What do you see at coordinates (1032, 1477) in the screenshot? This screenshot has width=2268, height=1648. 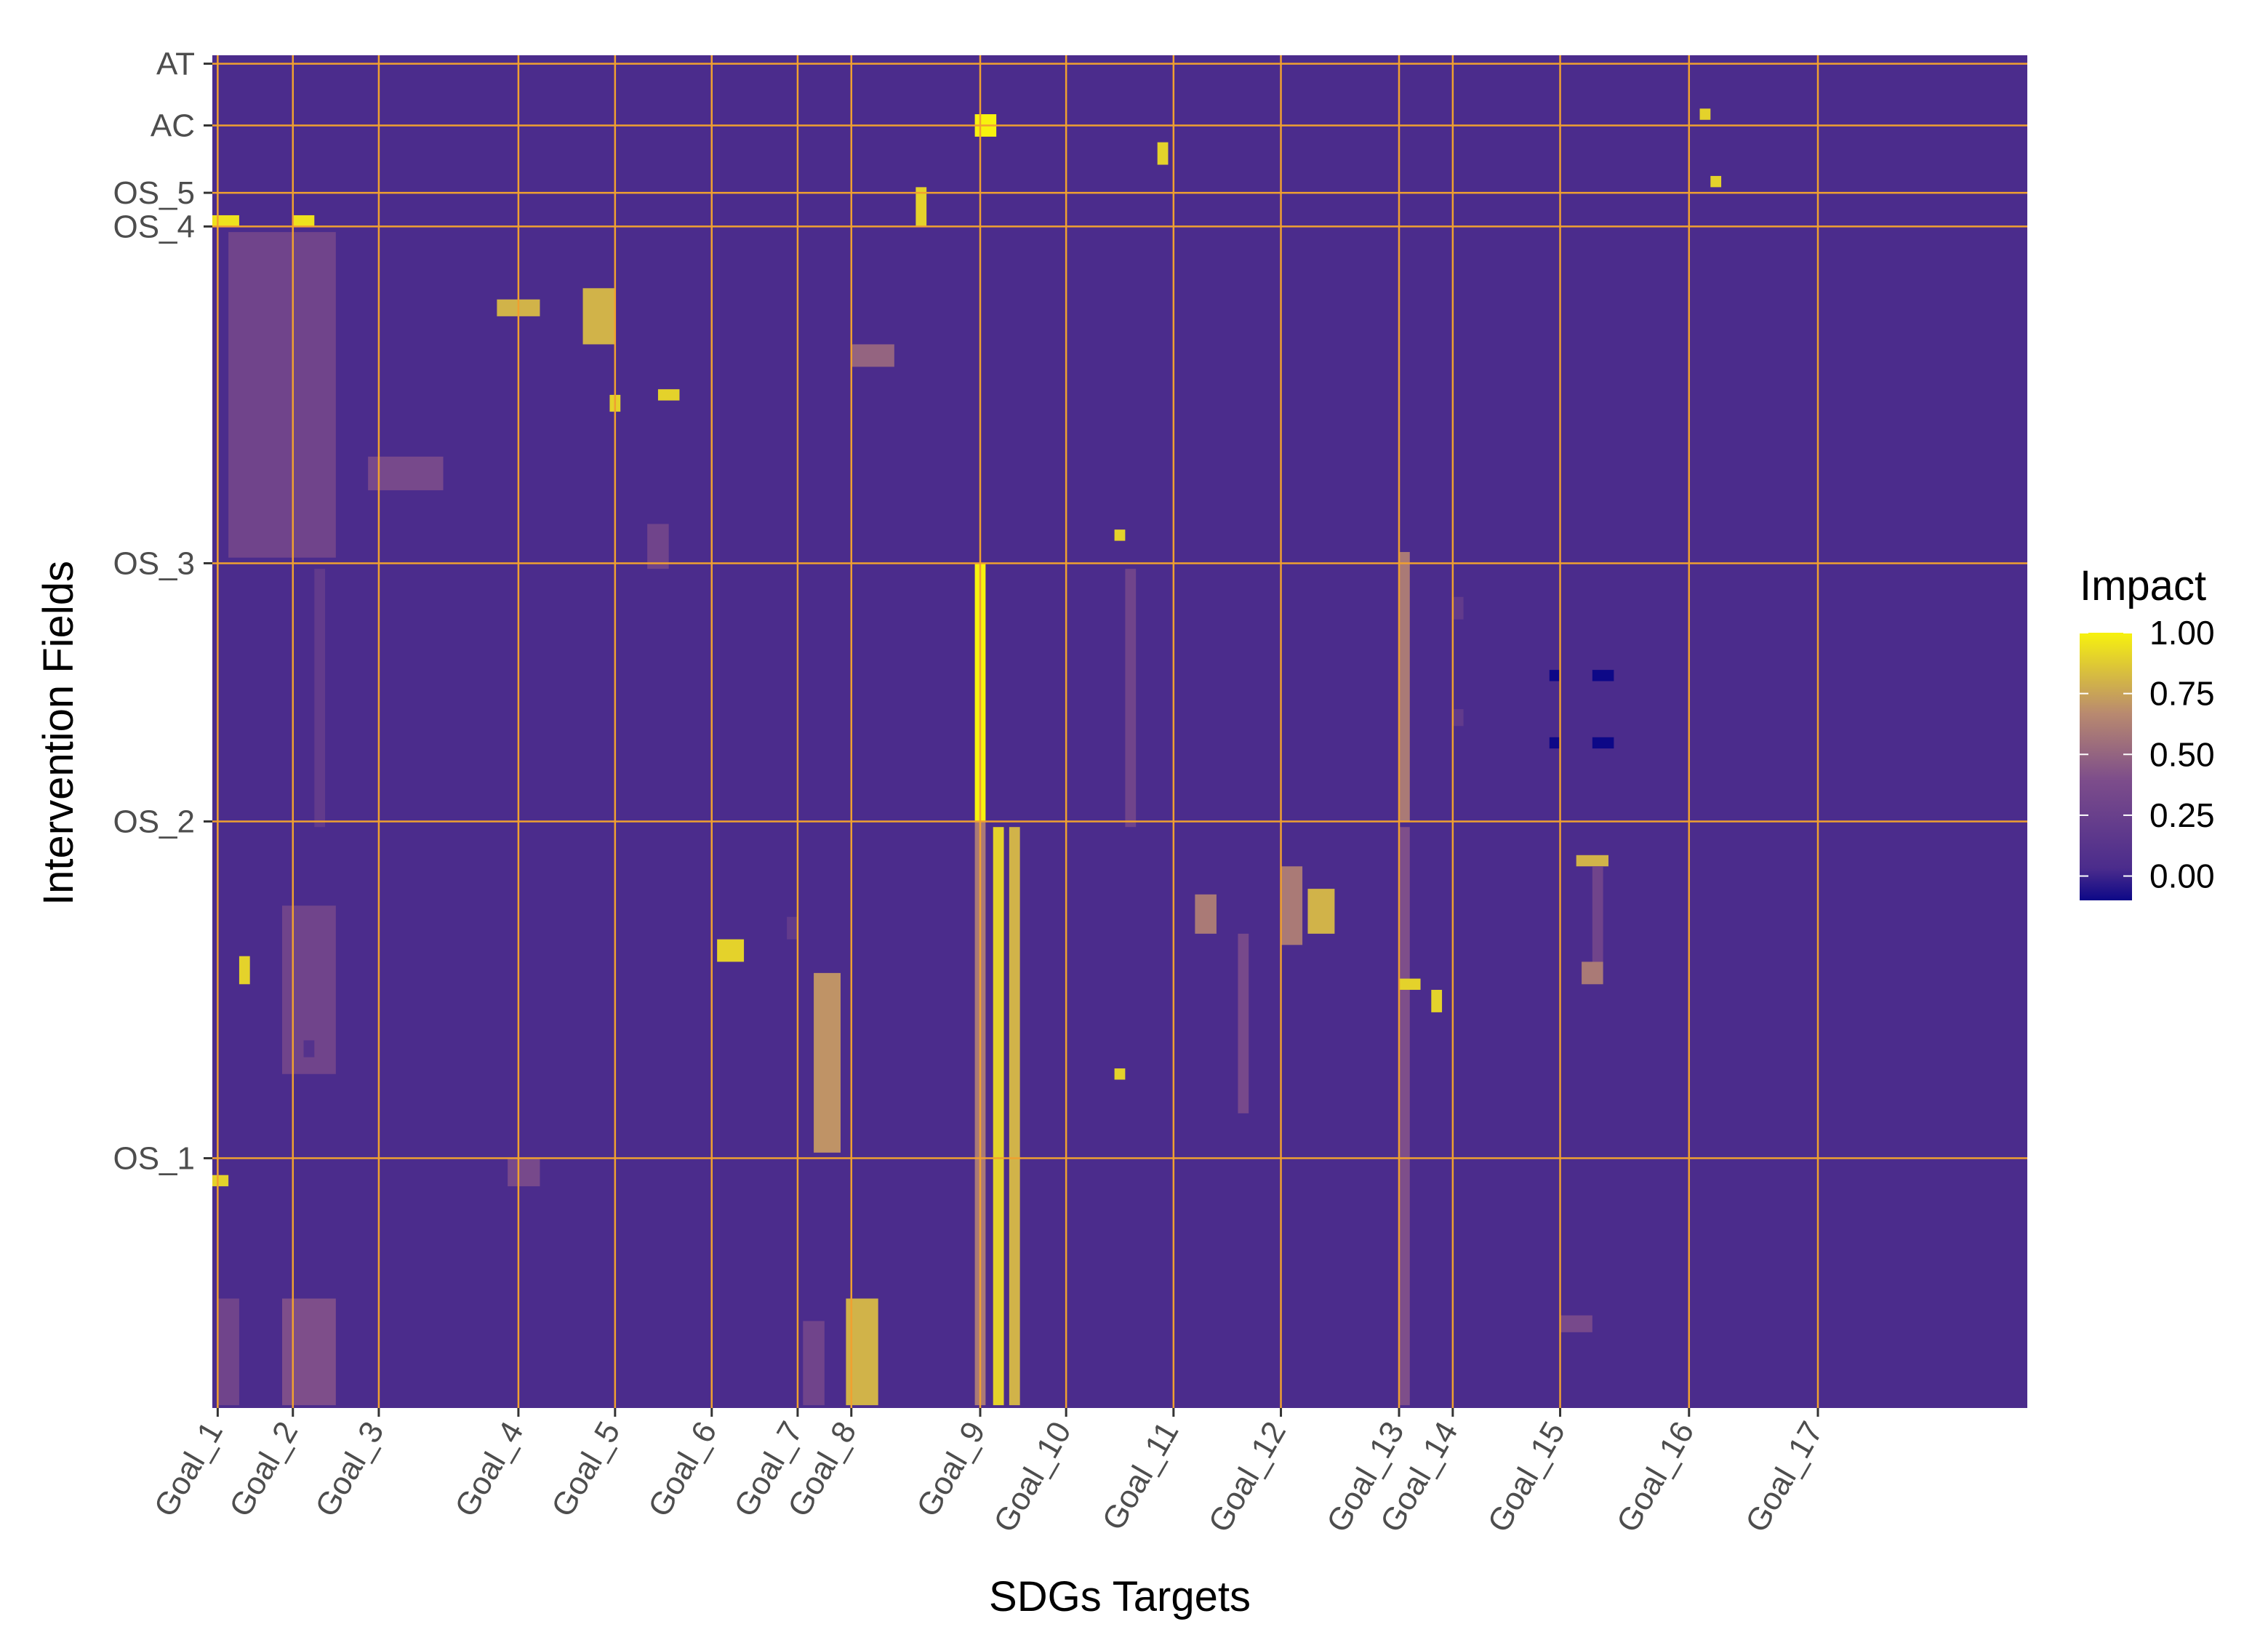 I see `x-tick-label: Goal_10` at bounding box center [1032, 1477].